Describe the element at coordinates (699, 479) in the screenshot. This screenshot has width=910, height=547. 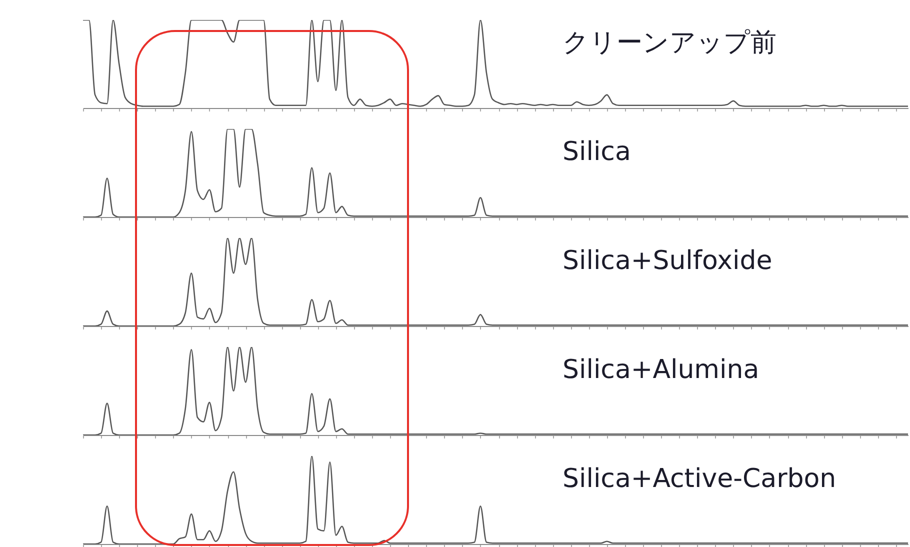
I see `chart-title: Silica+Active-Carbon` at that location.